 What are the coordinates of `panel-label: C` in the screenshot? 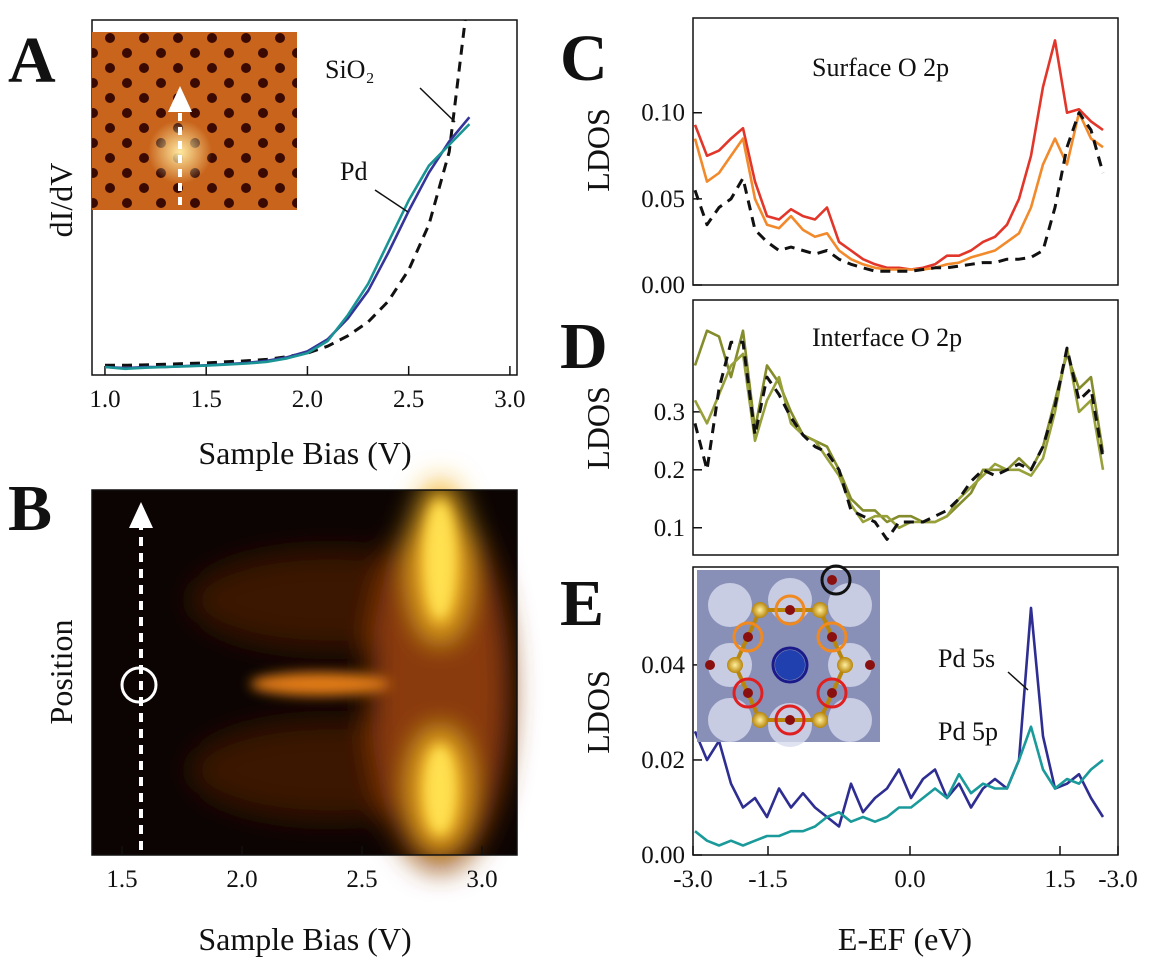 It's located at (584, 58).